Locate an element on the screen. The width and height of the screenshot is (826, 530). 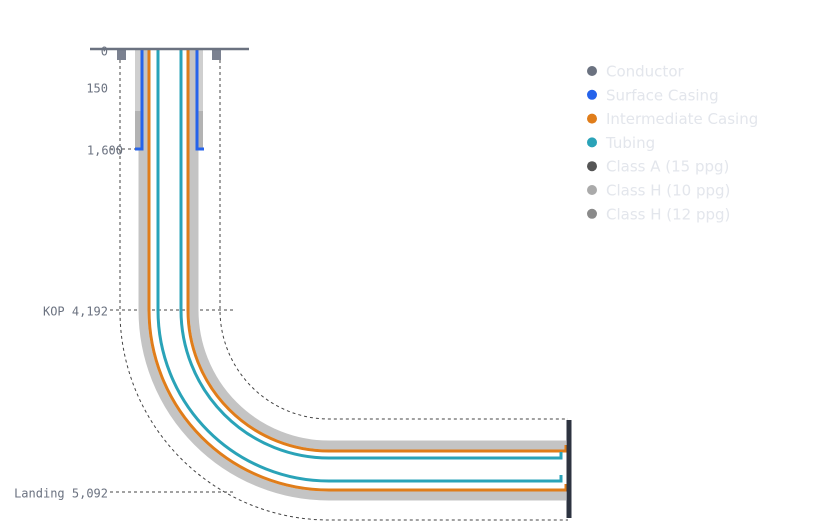
surface-left is located at coordinates (139, 100).